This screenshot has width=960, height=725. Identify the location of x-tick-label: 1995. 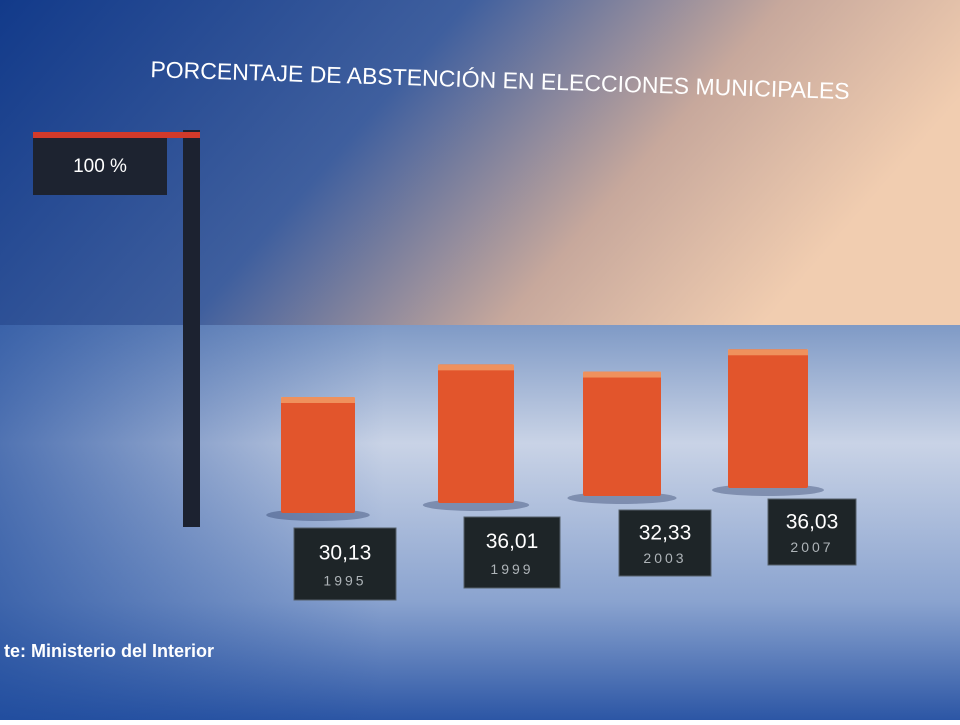
(344, 581).